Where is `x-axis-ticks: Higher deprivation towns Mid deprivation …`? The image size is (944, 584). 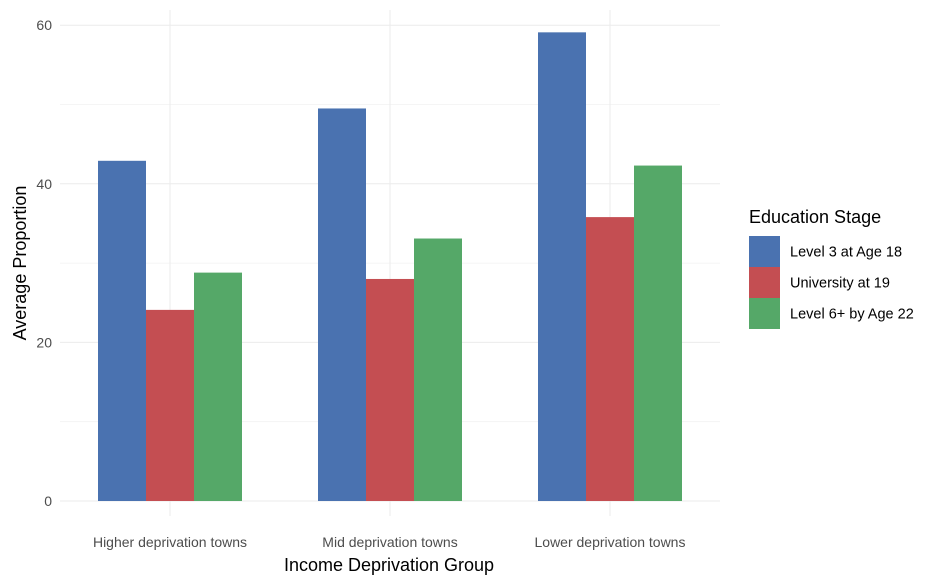
x-axis-ticks: Higher deprivation towns Mid deprivation … is located at coordinates (389, 542).